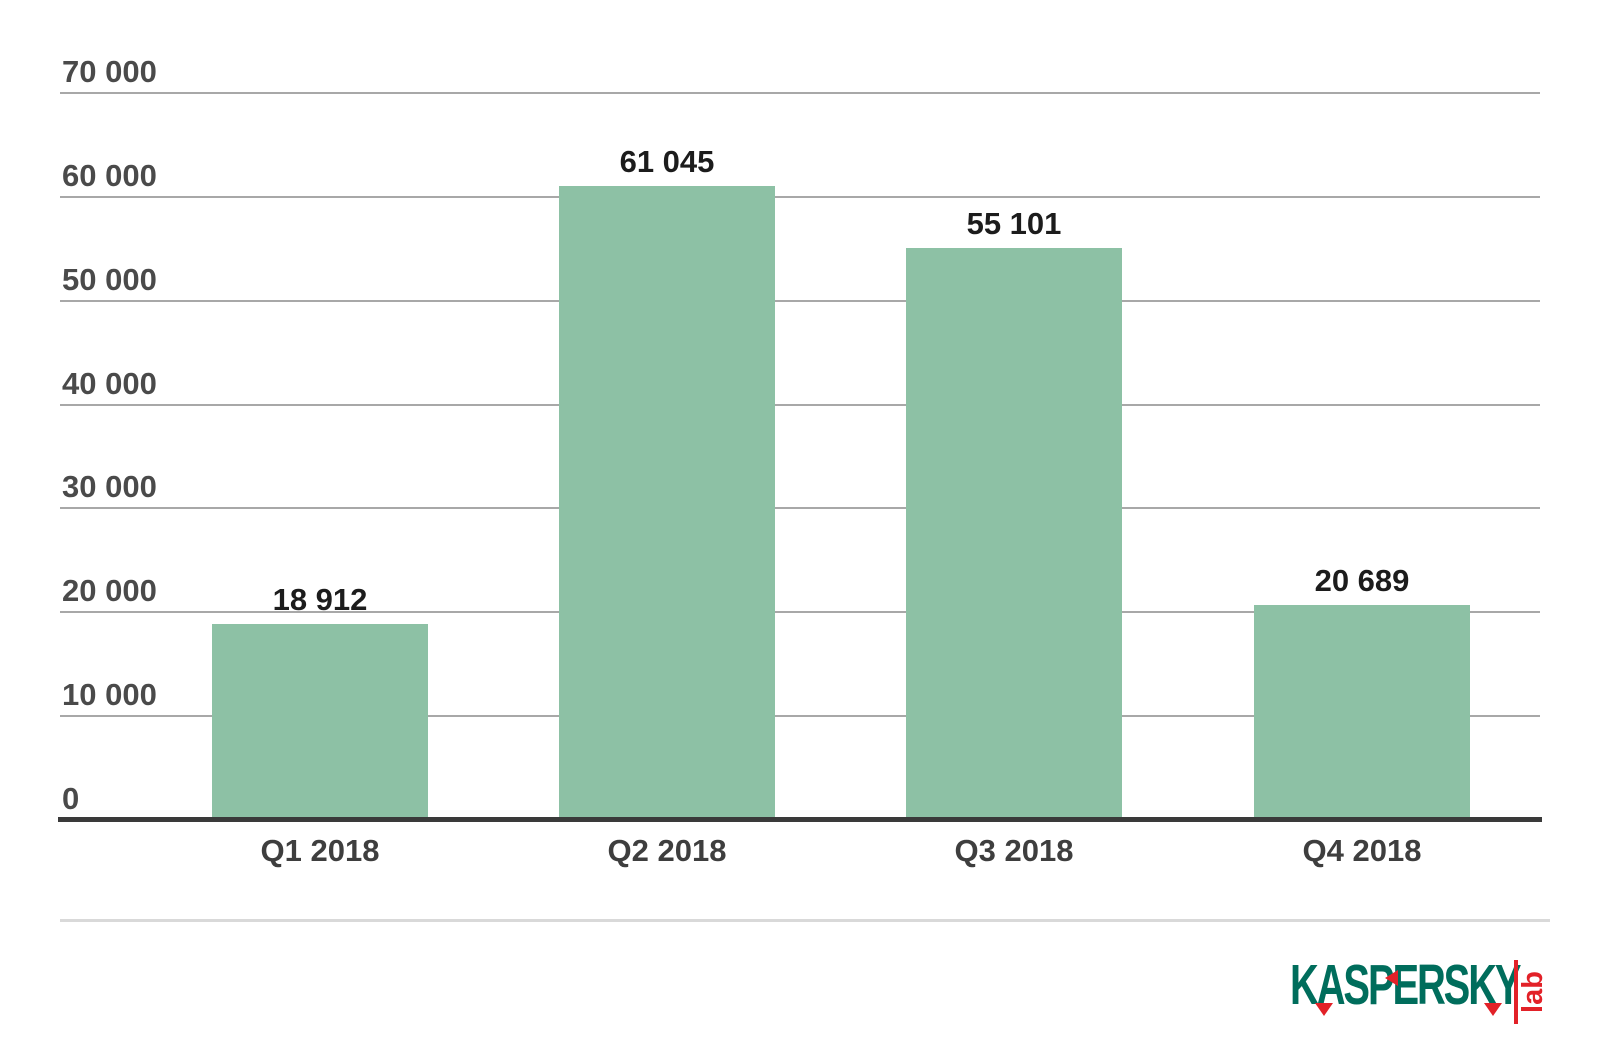 This screenshot has height=1056, width=1600. I want to click on y-tick-label: 20 000, so click(109, 591).